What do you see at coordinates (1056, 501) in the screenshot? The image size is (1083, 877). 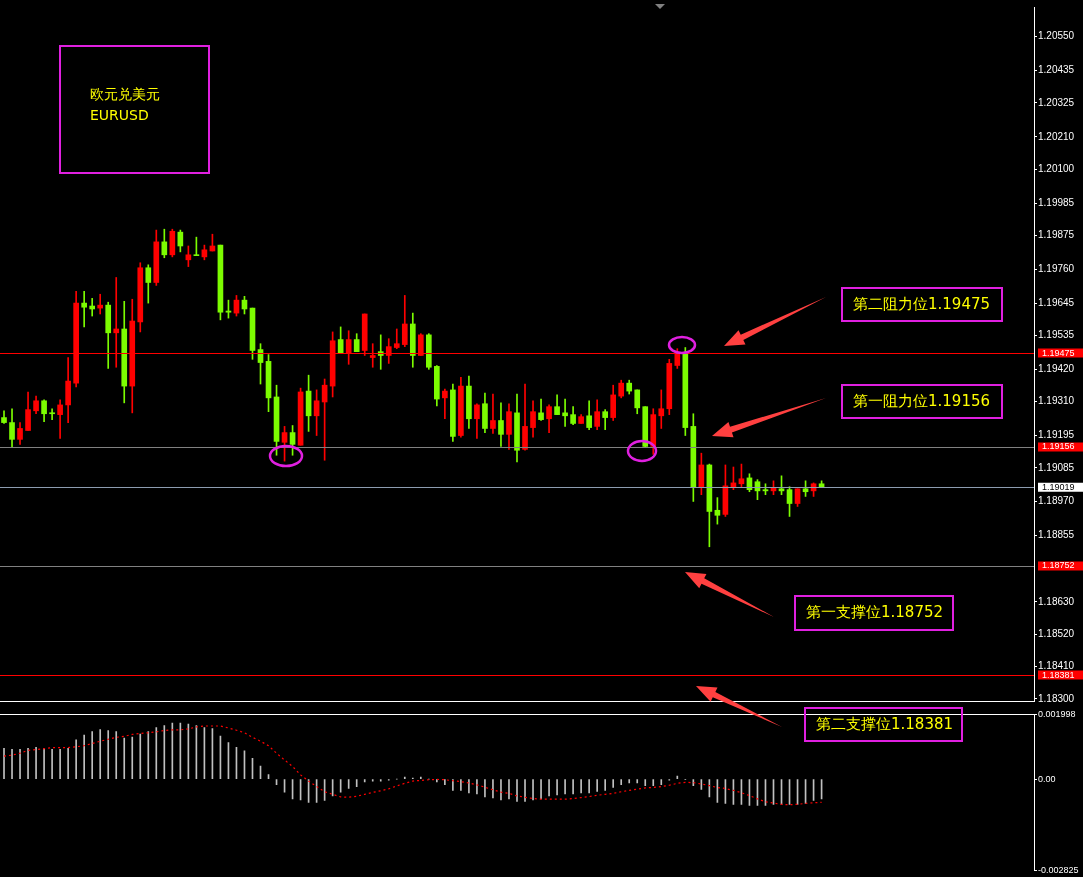 I see `y-tick-label: 1.18970` at bounding box center [1056, 501].